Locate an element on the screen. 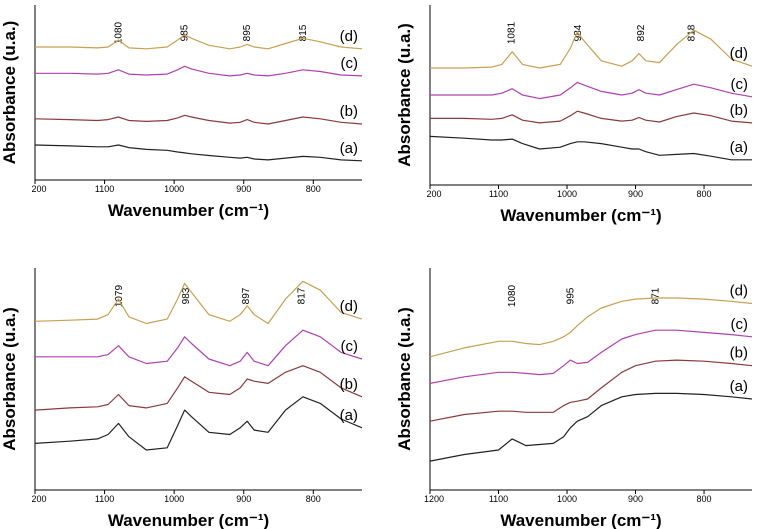  peak-label: 1081 is located at coordinates (512, 32).